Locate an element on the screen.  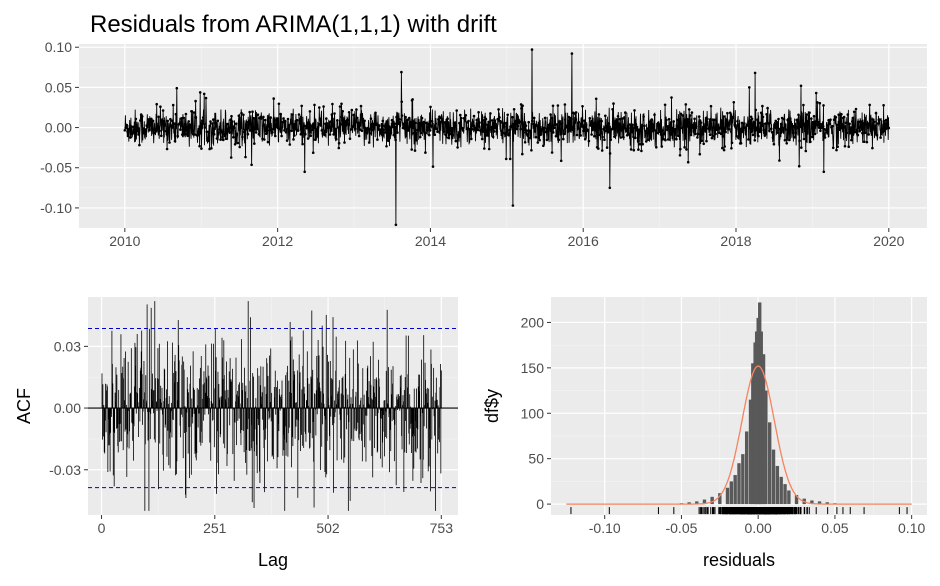
hist-y-tick-label: 200 is located at coordinates (533, 322).